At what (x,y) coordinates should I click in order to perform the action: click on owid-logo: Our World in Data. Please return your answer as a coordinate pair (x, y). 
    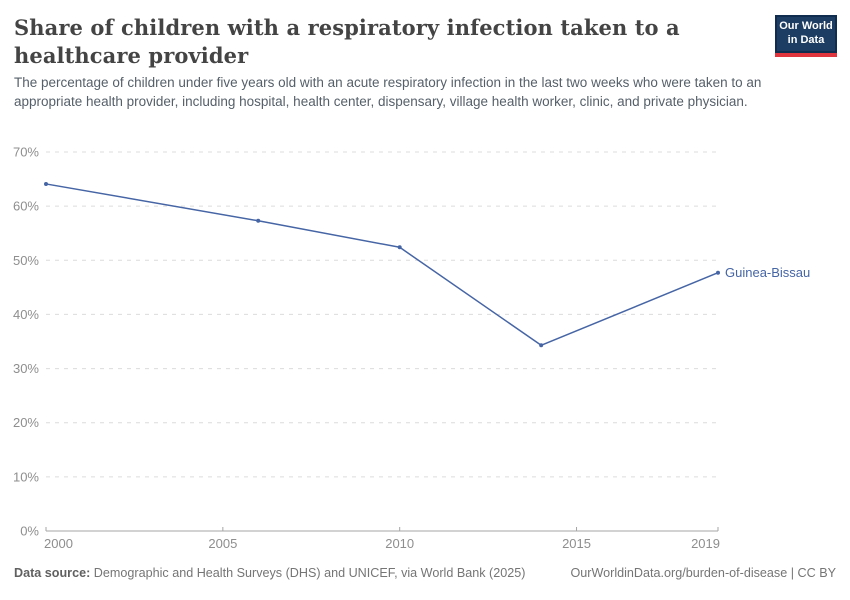
    Looking at the image, I should click on (806, 36).